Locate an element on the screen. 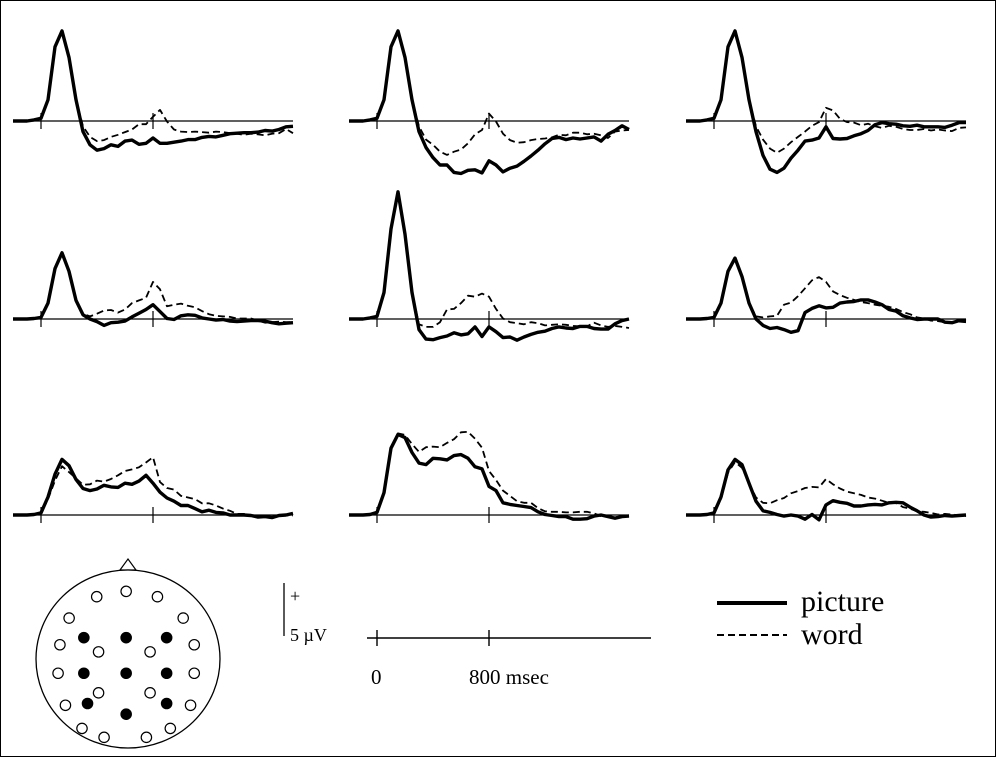 This screenshot has height=757, width=996. scale-polarity-label: + is located at coordinates (295, 596).